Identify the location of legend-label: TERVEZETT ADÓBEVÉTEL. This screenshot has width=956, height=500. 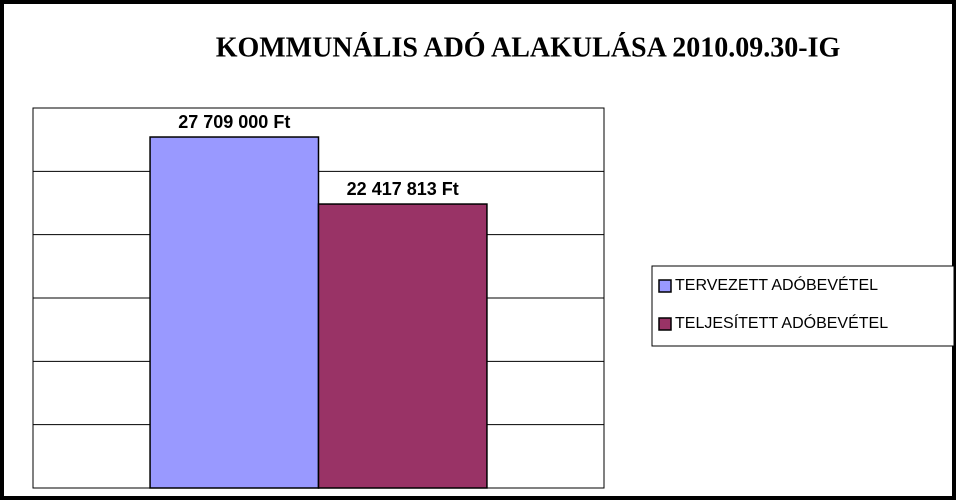
(776, 284).